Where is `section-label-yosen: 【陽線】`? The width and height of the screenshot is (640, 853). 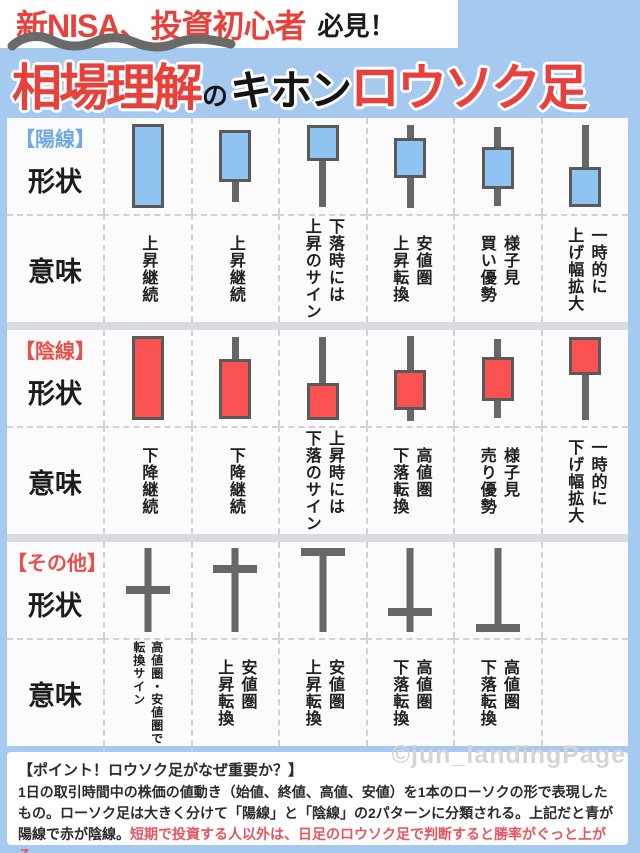 section-label-yosen: 【陽線】 is located at coordinates (55, 140).